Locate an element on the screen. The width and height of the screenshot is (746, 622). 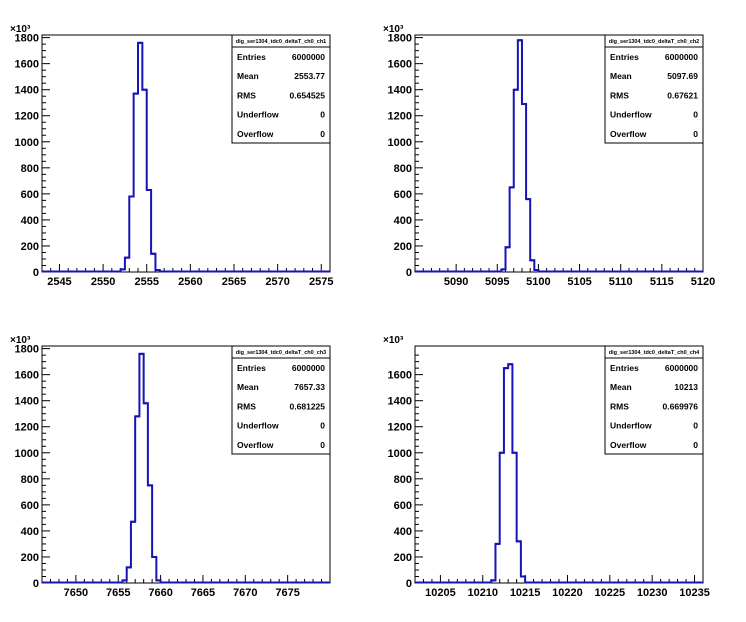
x-tick-label: 5095 is located at coordinates (497, 282).